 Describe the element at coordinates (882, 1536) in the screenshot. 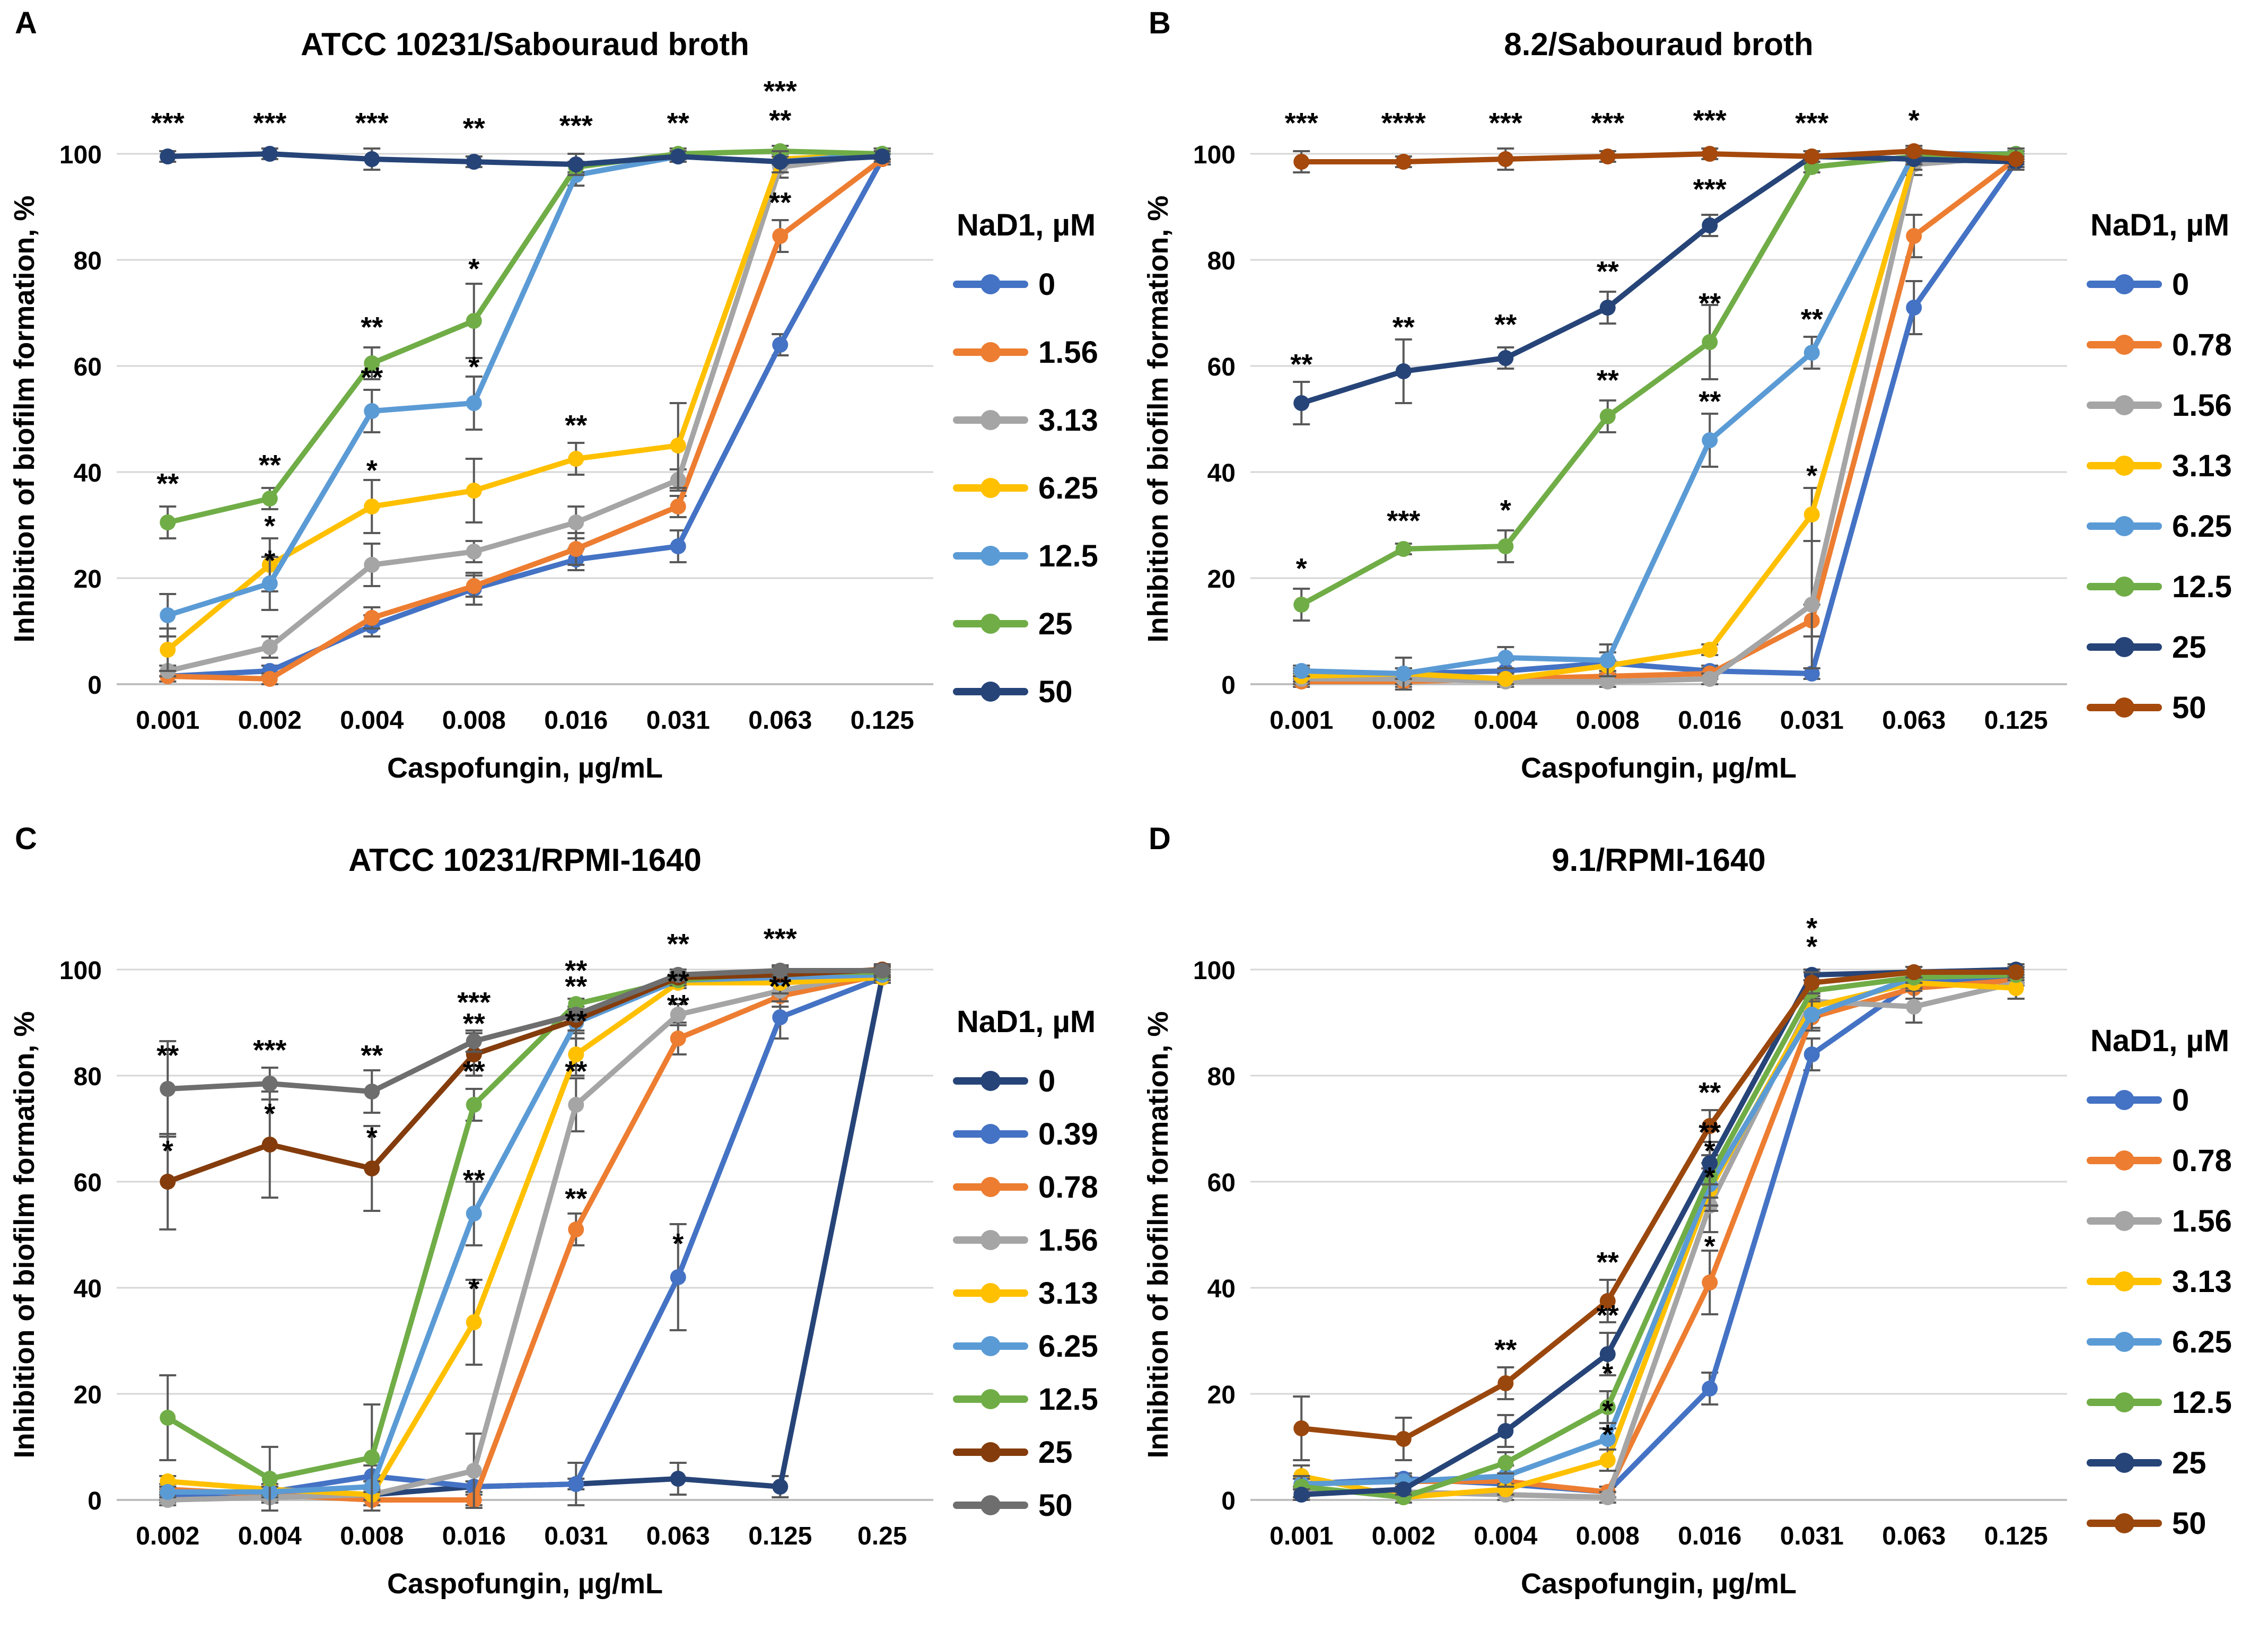

I see `svg-text: 0.25` at that location.